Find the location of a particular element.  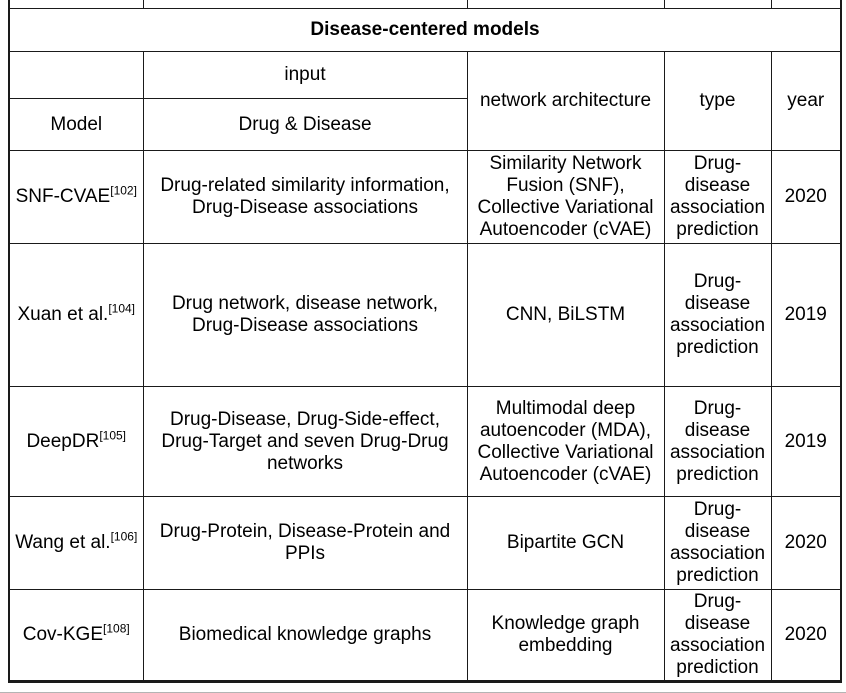

header-input: input is located at coordinates (305, 75).